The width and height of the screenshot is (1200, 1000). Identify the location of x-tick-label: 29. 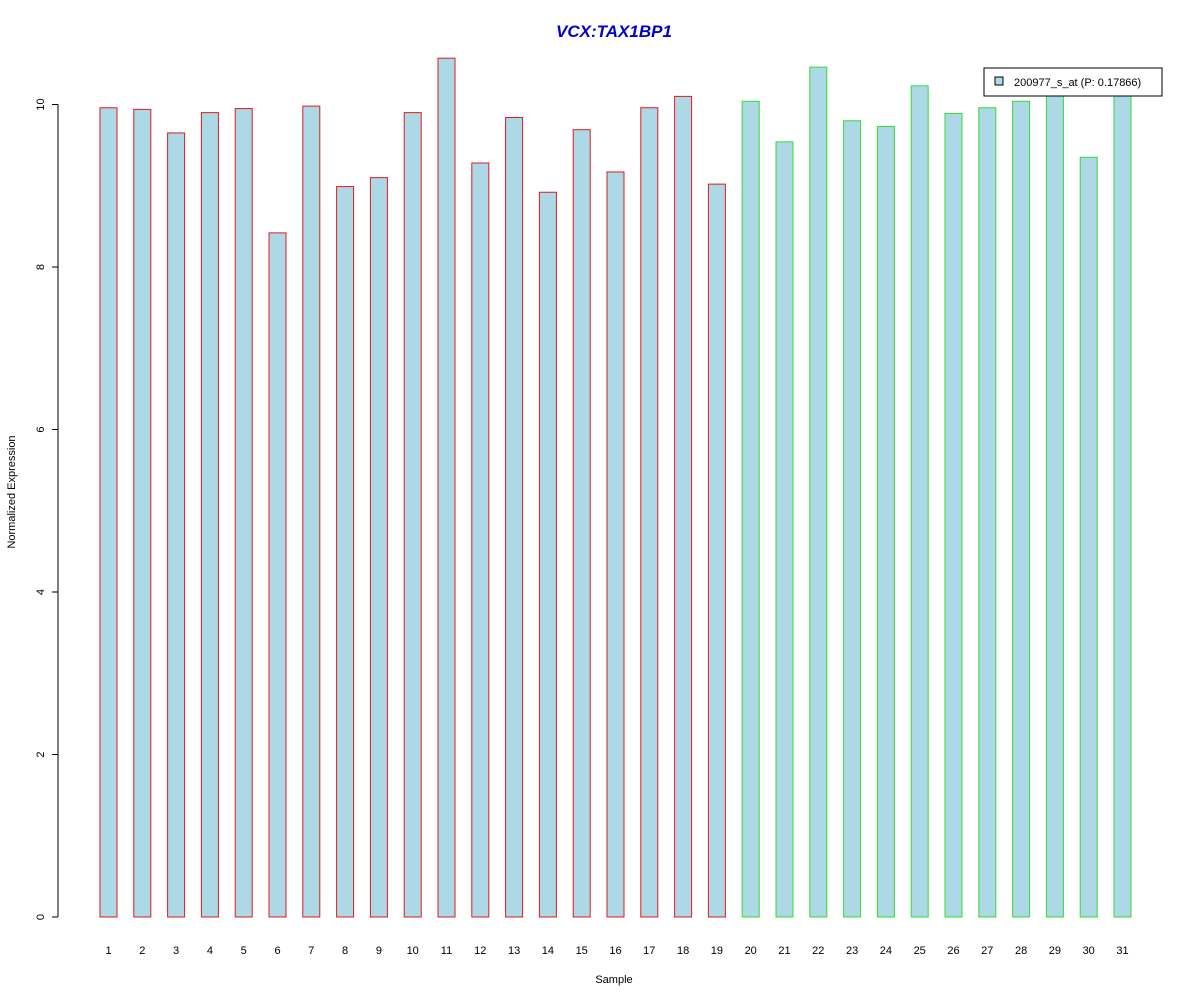
(1055, 951).